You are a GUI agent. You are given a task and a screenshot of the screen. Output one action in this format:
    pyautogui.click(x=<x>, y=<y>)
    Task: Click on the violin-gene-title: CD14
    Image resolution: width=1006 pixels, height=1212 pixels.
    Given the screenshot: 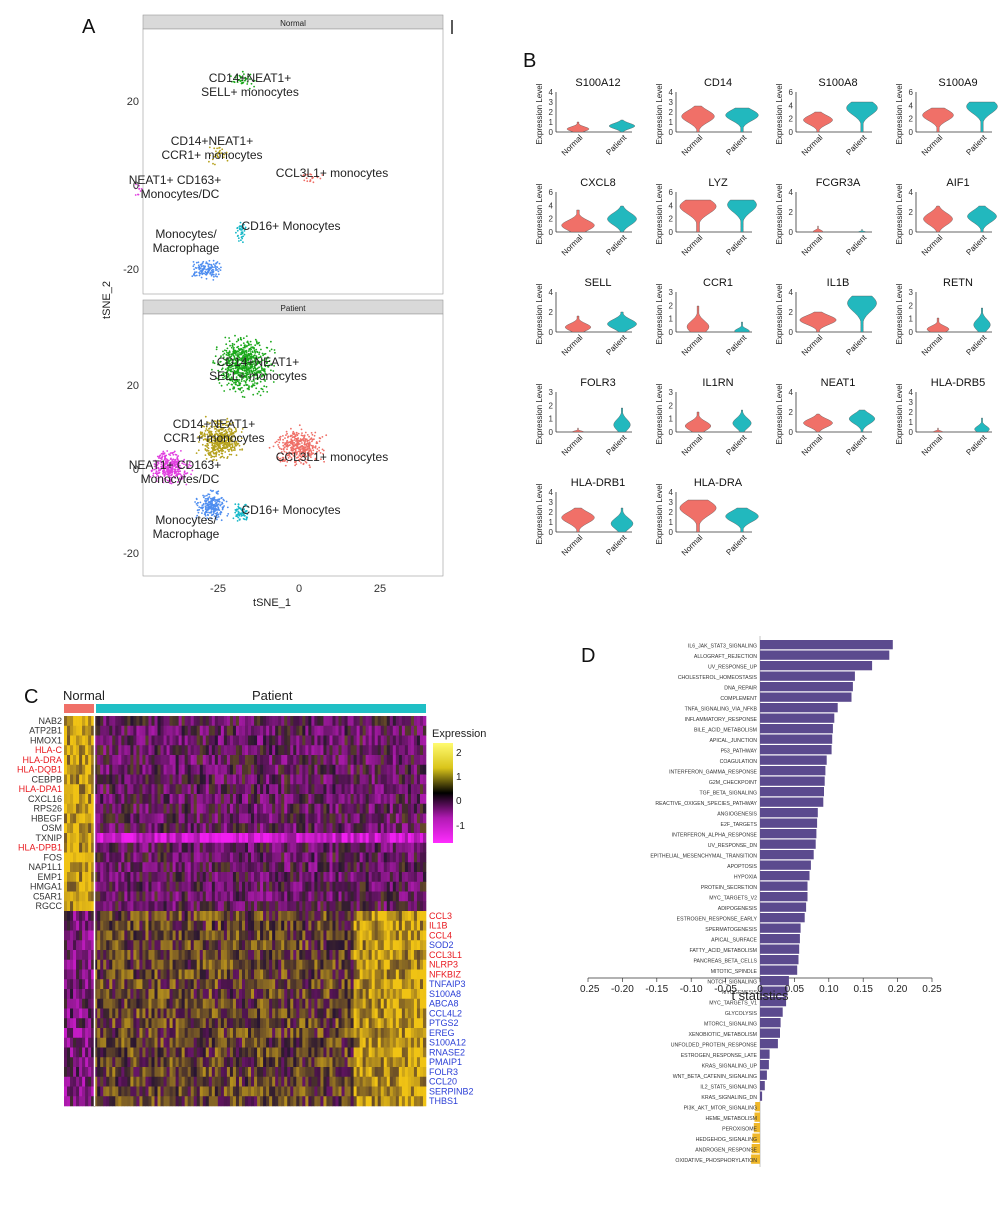 What is the action you would take?
    pyautogui.click(x=718, y=83)
    